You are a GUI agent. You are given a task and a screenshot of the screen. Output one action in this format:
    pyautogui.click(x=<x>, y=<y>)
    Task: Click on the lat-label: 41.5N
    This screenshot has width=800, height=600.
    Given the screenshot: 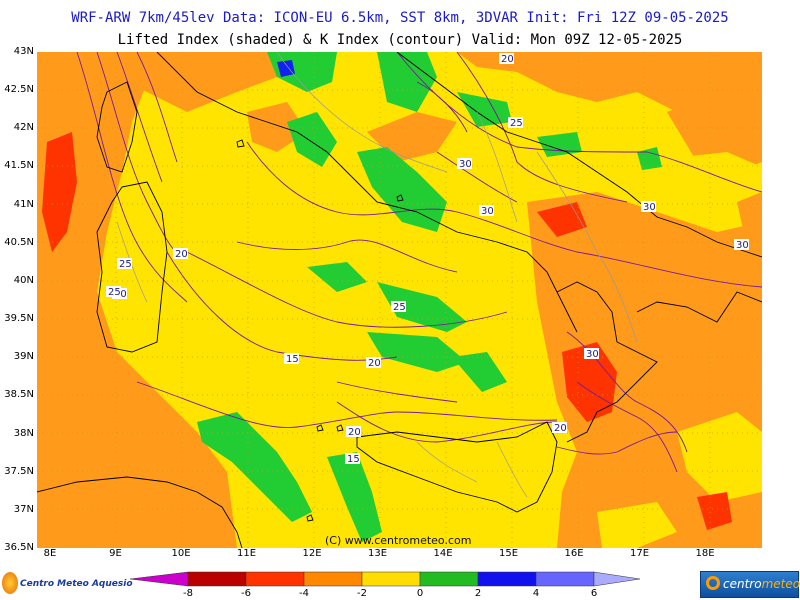 What is the action you would take?
    pyautogui.click(x=19, y=166)
    